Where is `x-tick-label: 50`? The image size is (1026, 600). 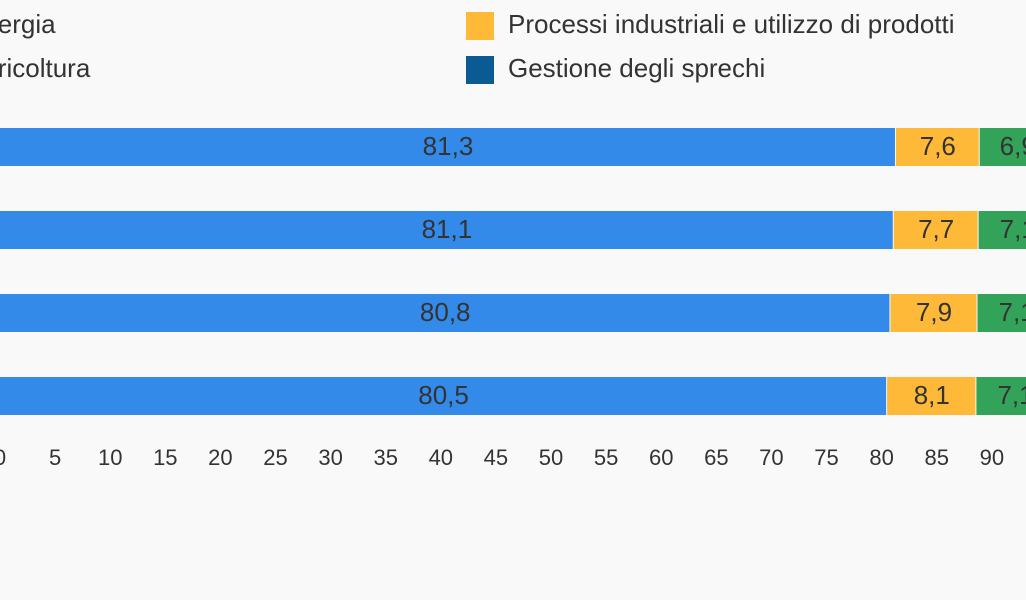 x-tick-label: 50 is located at coordinates (551, 457).